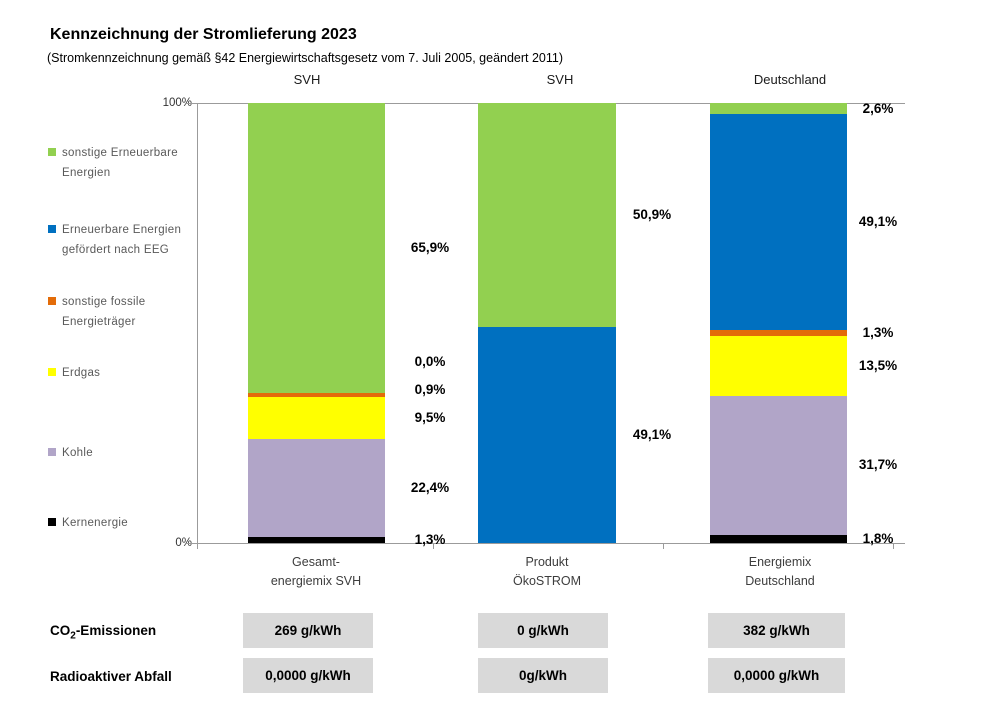 The height and width of the screenshot is (721, 1000). I want to click on group-header-deutschland: Deutschland, so click(790, 79).